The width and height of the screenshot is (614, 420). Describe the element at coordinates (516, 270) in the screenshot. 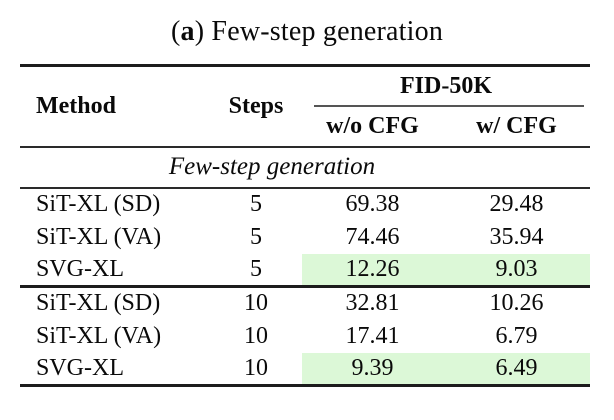

I see `fid-w-cfg-cell-highlighted: 9.03` at that location.